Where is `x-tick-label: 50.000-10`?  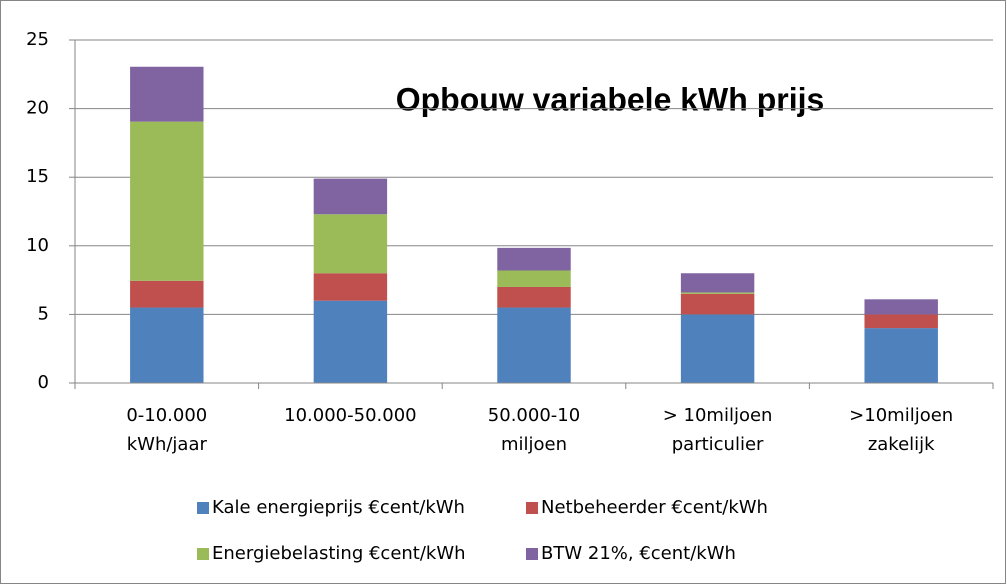 x-tick-label: 50.000-10 is located at coordinates (534, 415).